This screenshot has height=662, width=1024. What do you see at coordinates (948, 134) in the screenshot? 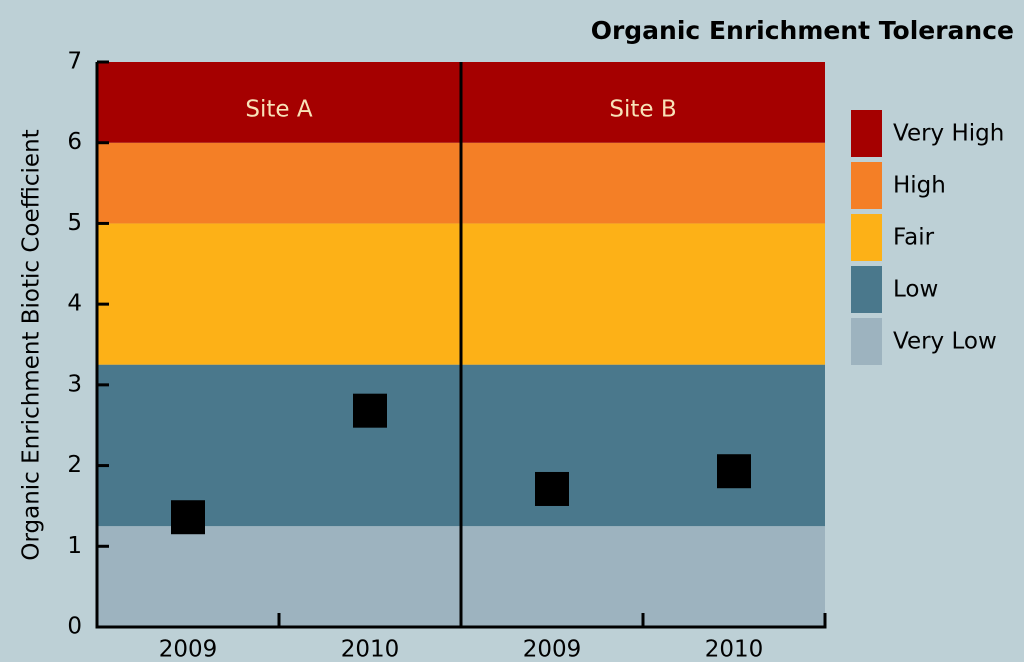
I see `legend-label: Very High` at bounding box center [948, 134].